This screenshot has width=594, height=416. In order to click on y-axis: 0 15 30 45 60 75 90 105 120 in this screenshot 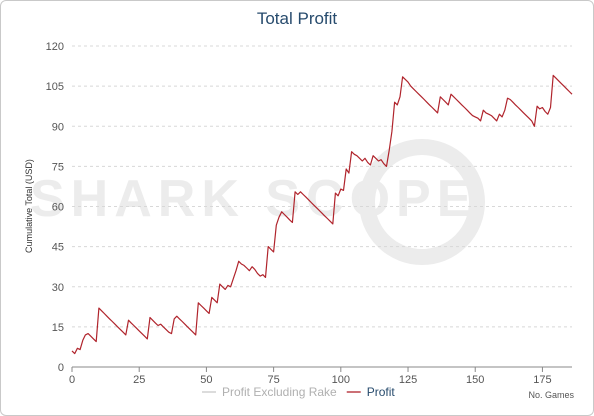, I will do `click(55, 207)`.